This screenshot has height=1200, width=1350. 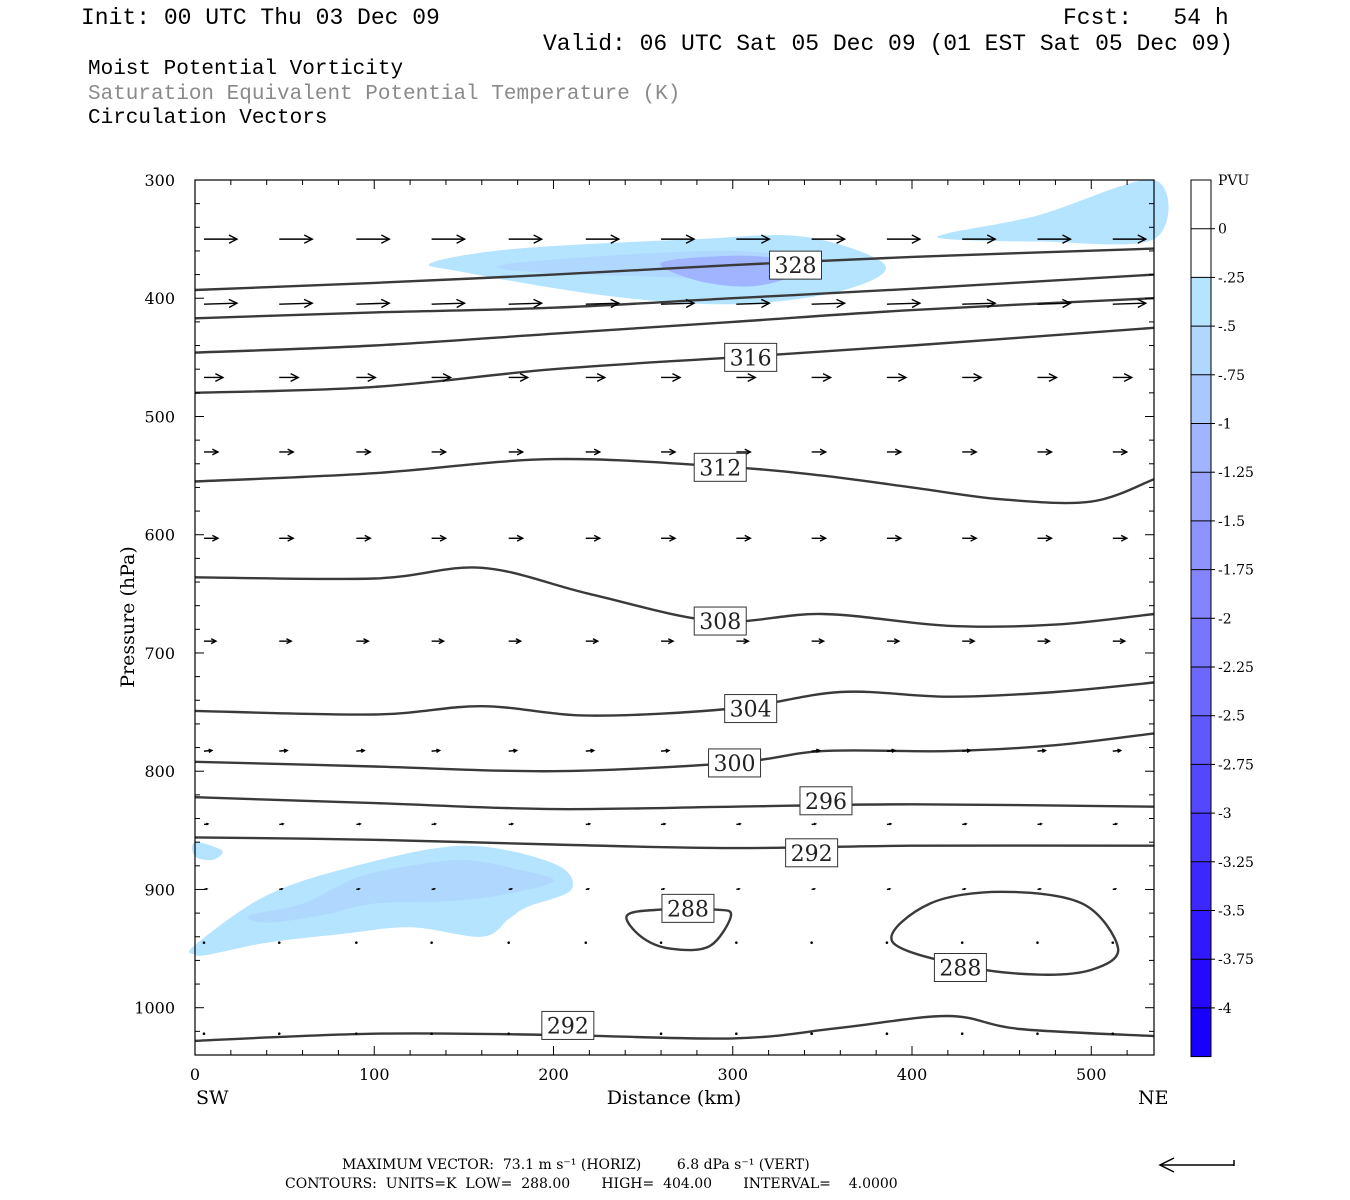 I want to click on y-tick-label-600: 600, so click(x=159, y=535).